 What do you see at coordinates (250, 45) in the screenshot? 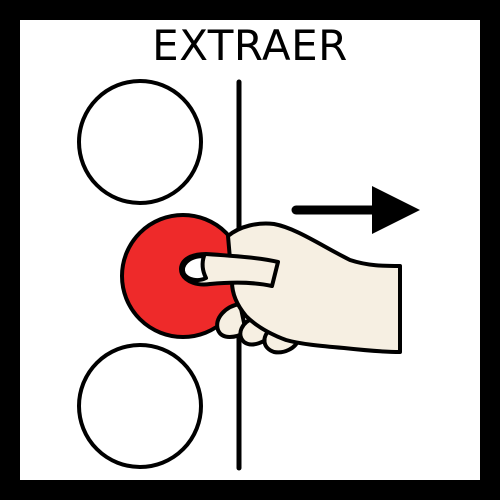
I see `pictogram-title: EXTRAER` at bounding box center [250, 45].